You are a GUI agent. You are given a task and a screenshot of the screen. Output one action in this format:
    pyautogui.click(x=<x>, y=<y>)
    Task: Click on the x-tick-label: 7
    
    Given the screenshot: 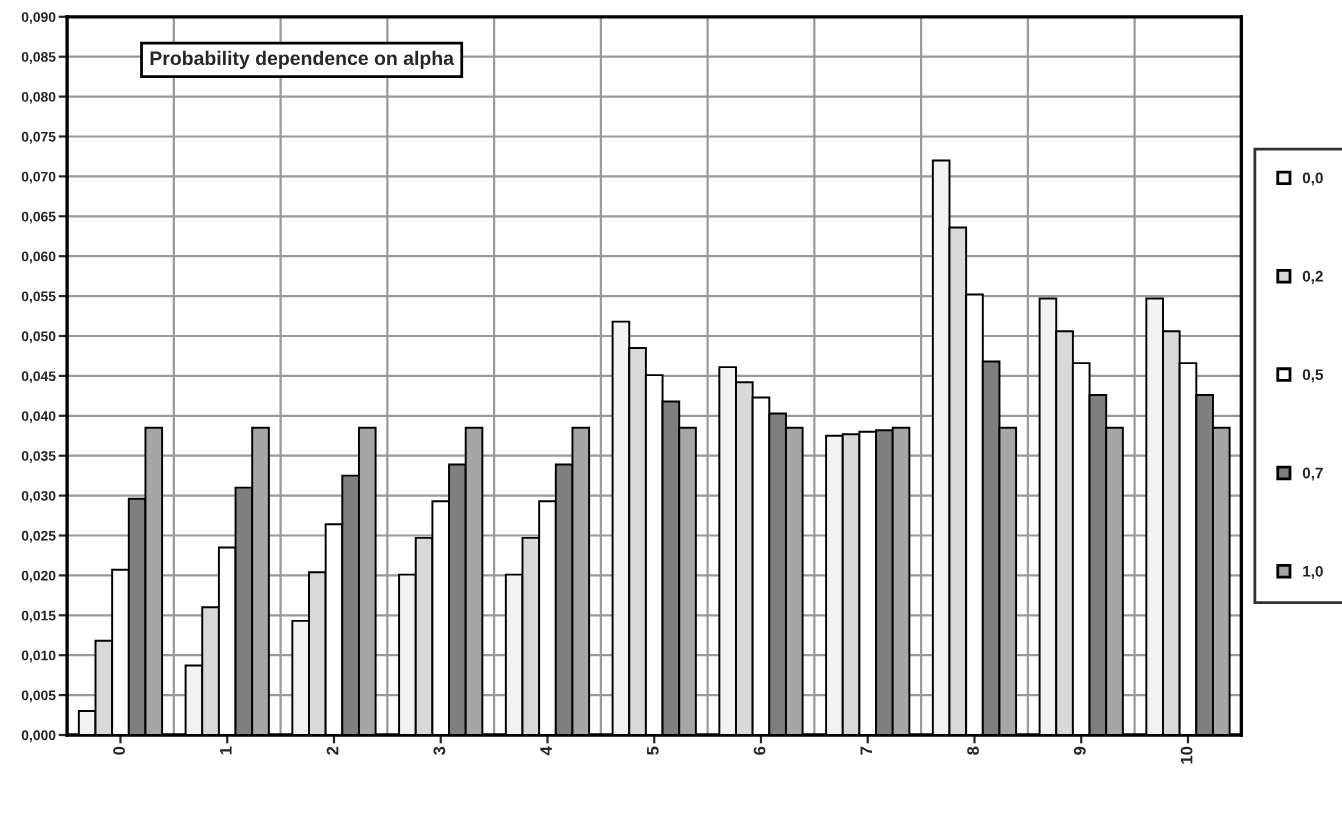 What is the action you would take?
    pyautogui.click(x=866, y=750)
    